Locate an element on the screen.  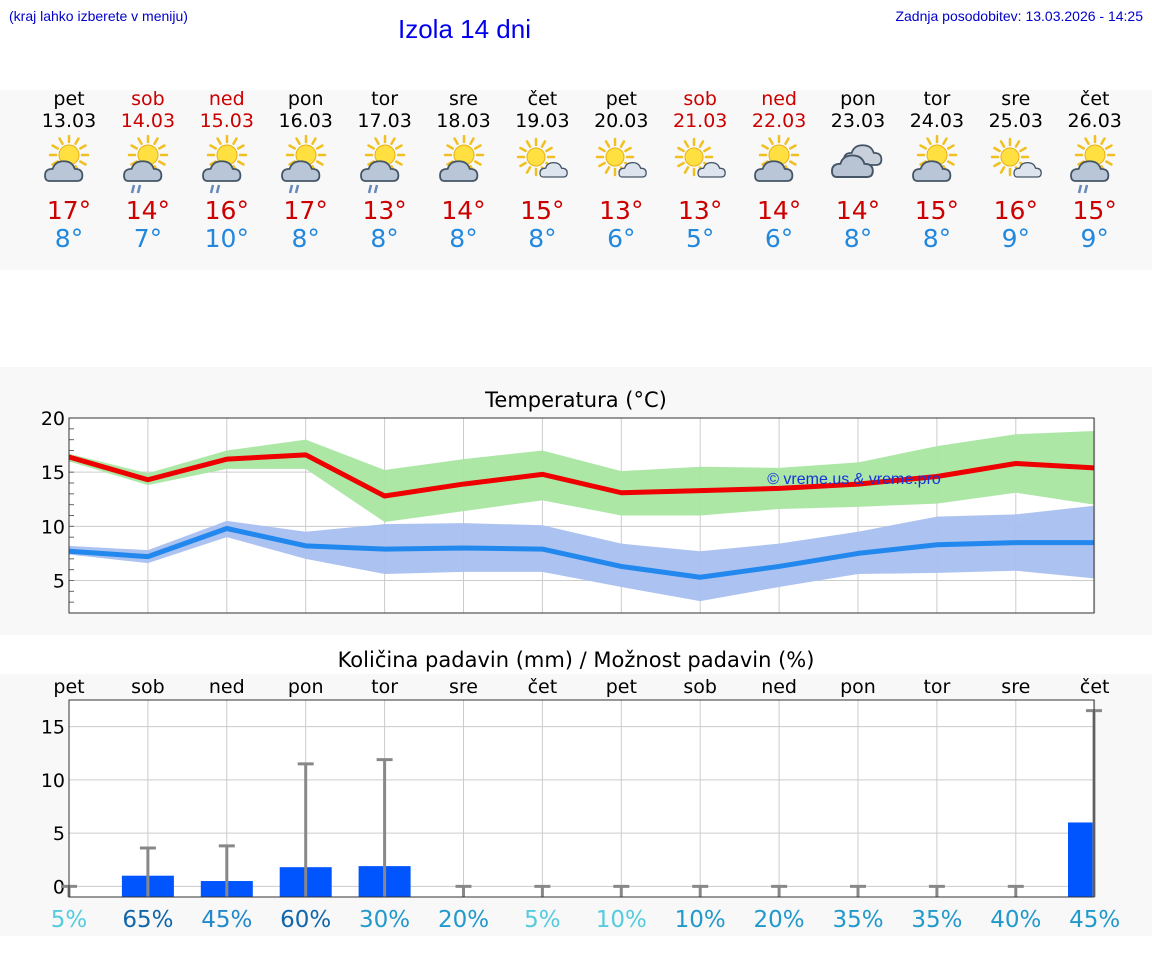
forecast-date: 24.03 is located at coordinates (937, 121).